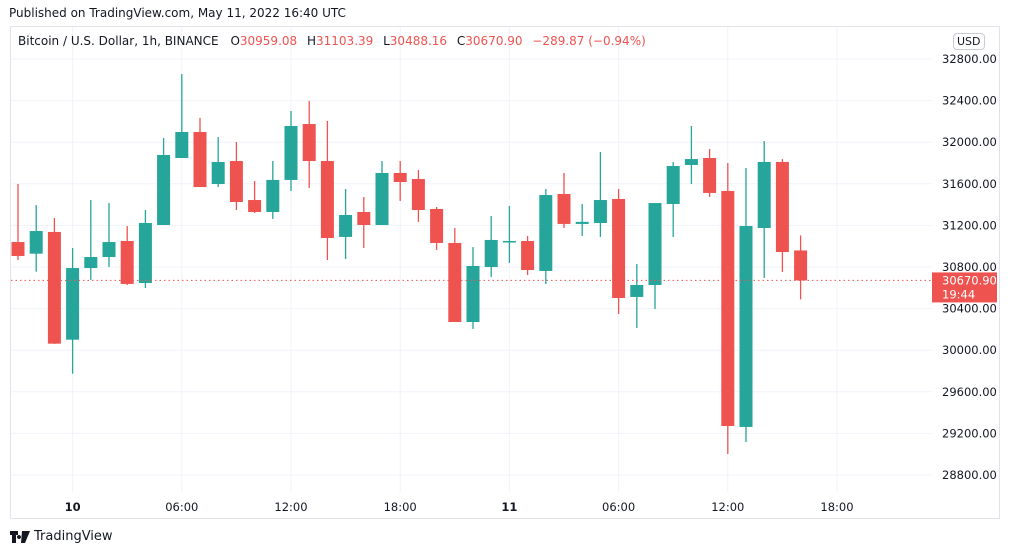 The image size is (1012, 555). What do you see at coordinates (418, 41) in the screenshot?
I see `low-value: 30488.16` at bounding box center [418, 41].